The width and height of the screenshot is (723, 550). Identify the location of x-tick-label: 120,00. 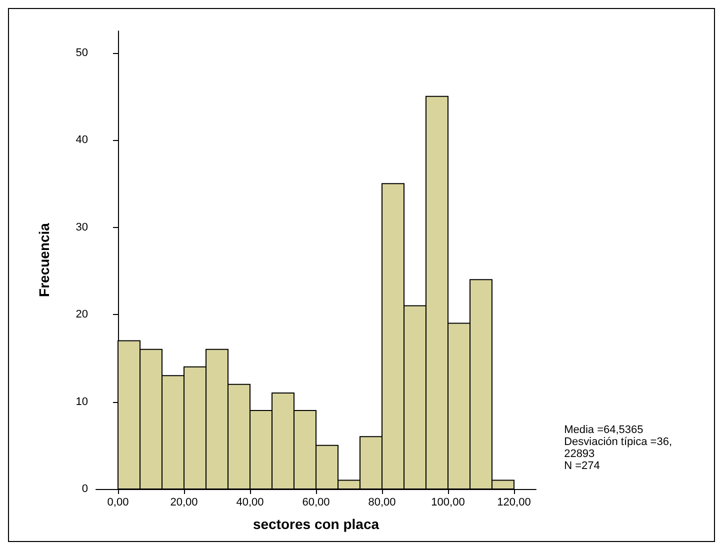
(514, 502).